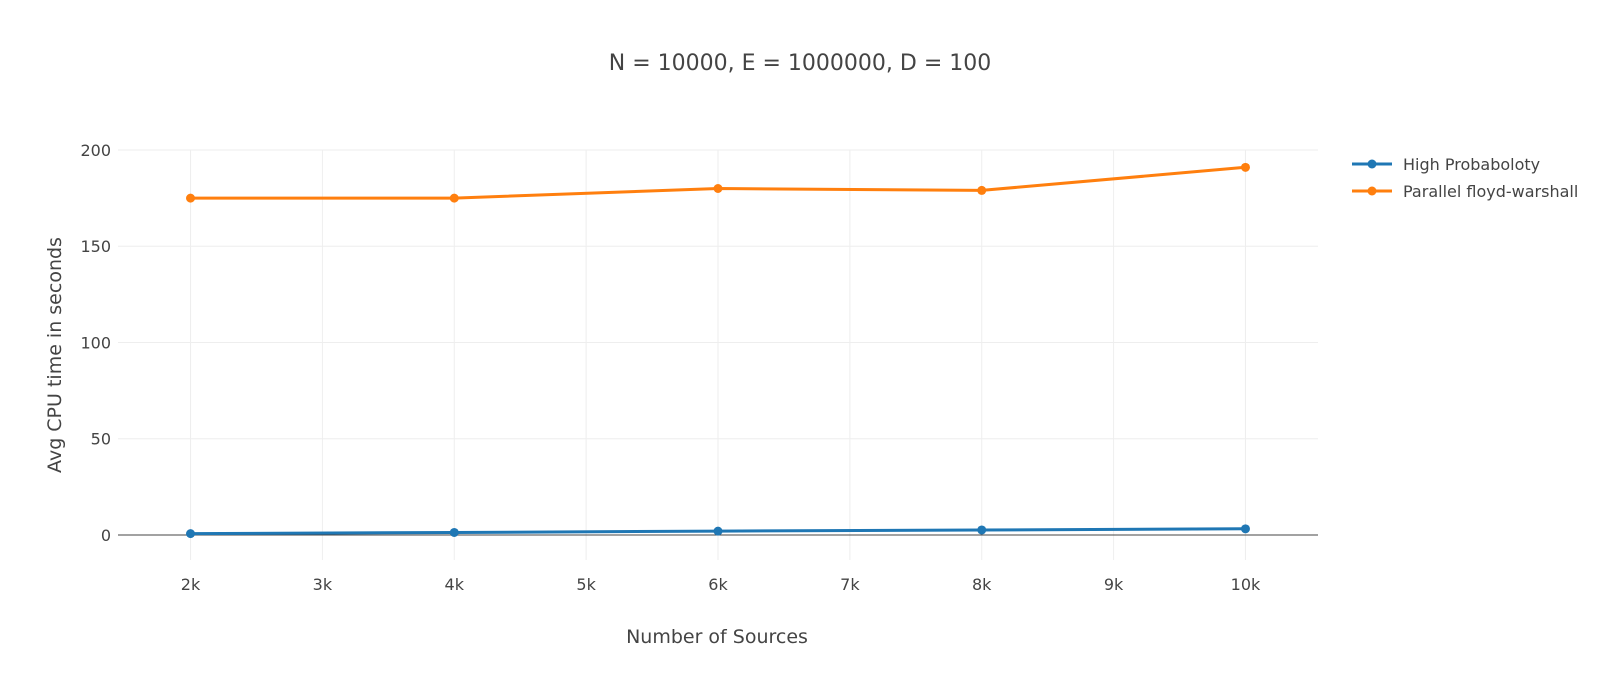 This screenshot has width=1600, height=685. Describe the element at coordinates (850, 584) in the screenshot. I see `x-tick-label: 7k` at that location.